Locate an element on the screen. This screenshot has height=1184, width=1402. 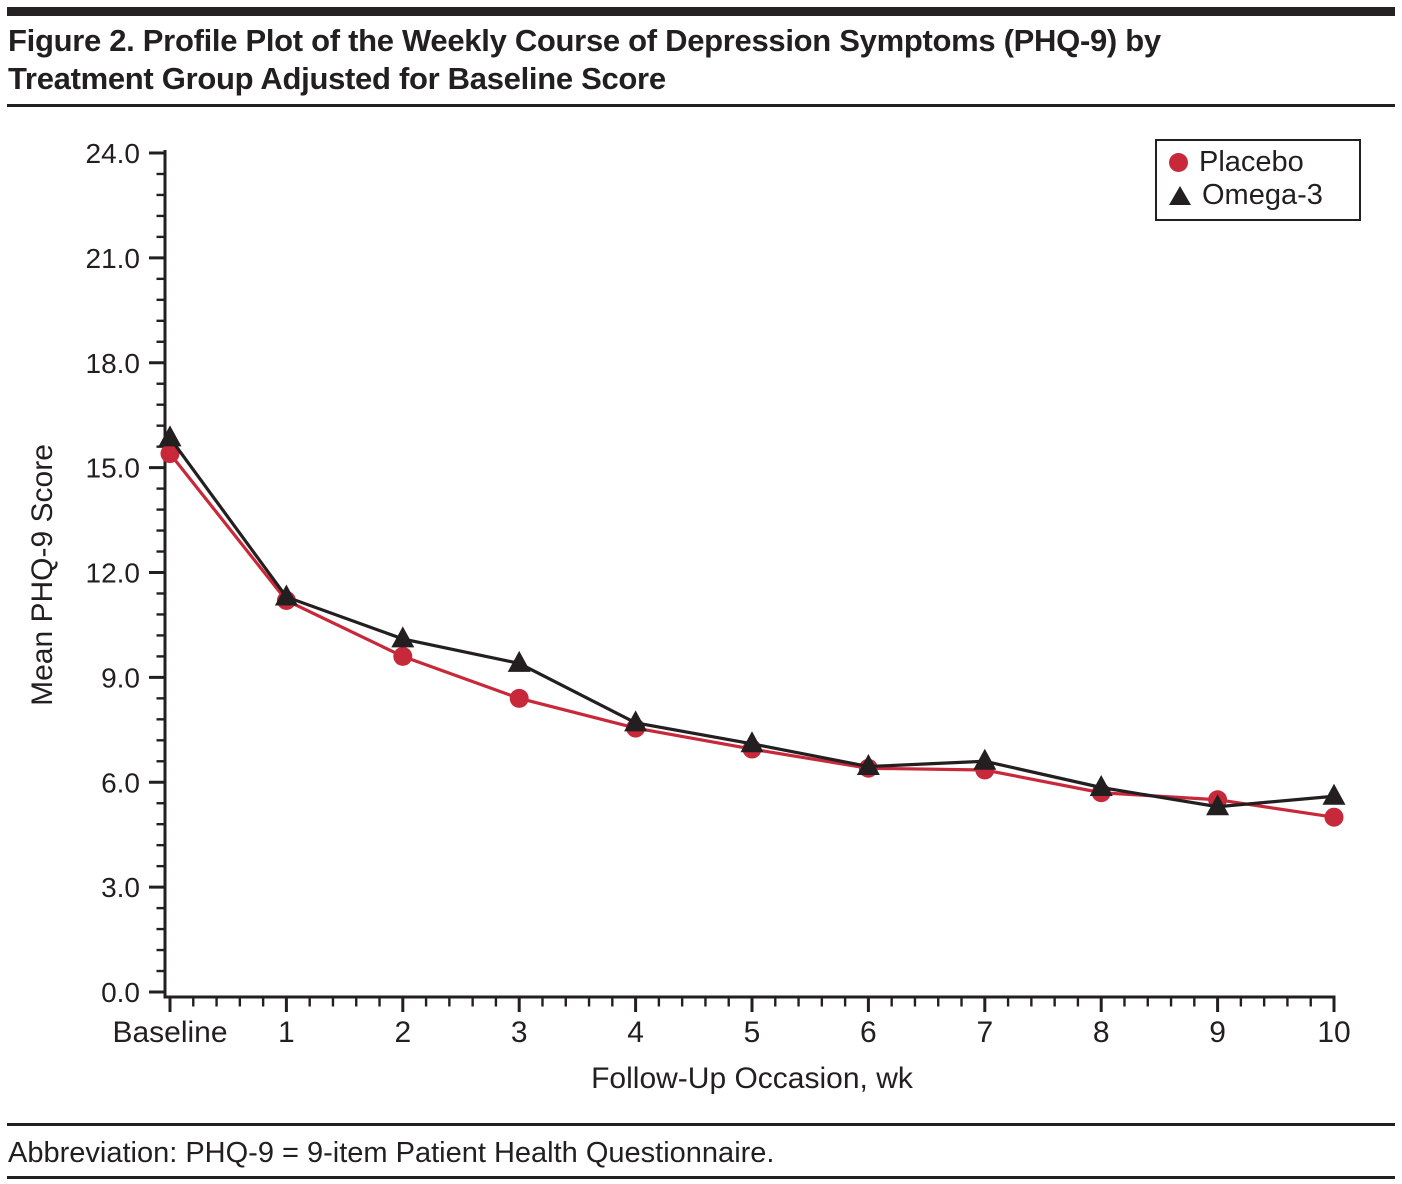
legend-item-omega3: Omega-3 is located at coordinates (1260, 195).